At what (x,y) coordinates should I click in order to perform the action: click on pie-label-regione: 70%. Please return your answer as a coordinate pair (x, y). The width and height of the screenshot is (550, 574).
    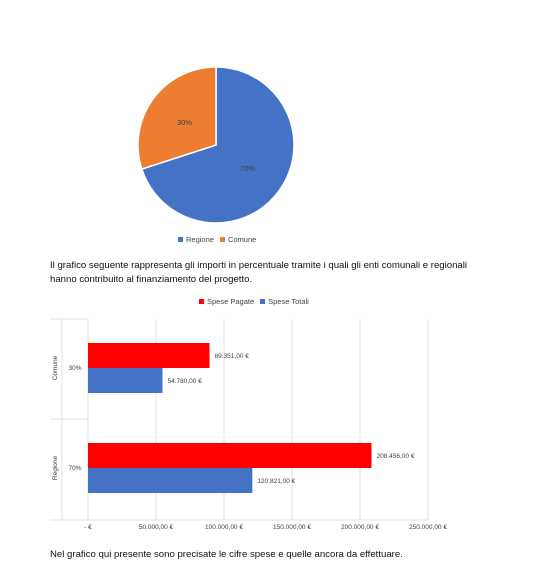
    Looking at the image, I should click on (247, 168).